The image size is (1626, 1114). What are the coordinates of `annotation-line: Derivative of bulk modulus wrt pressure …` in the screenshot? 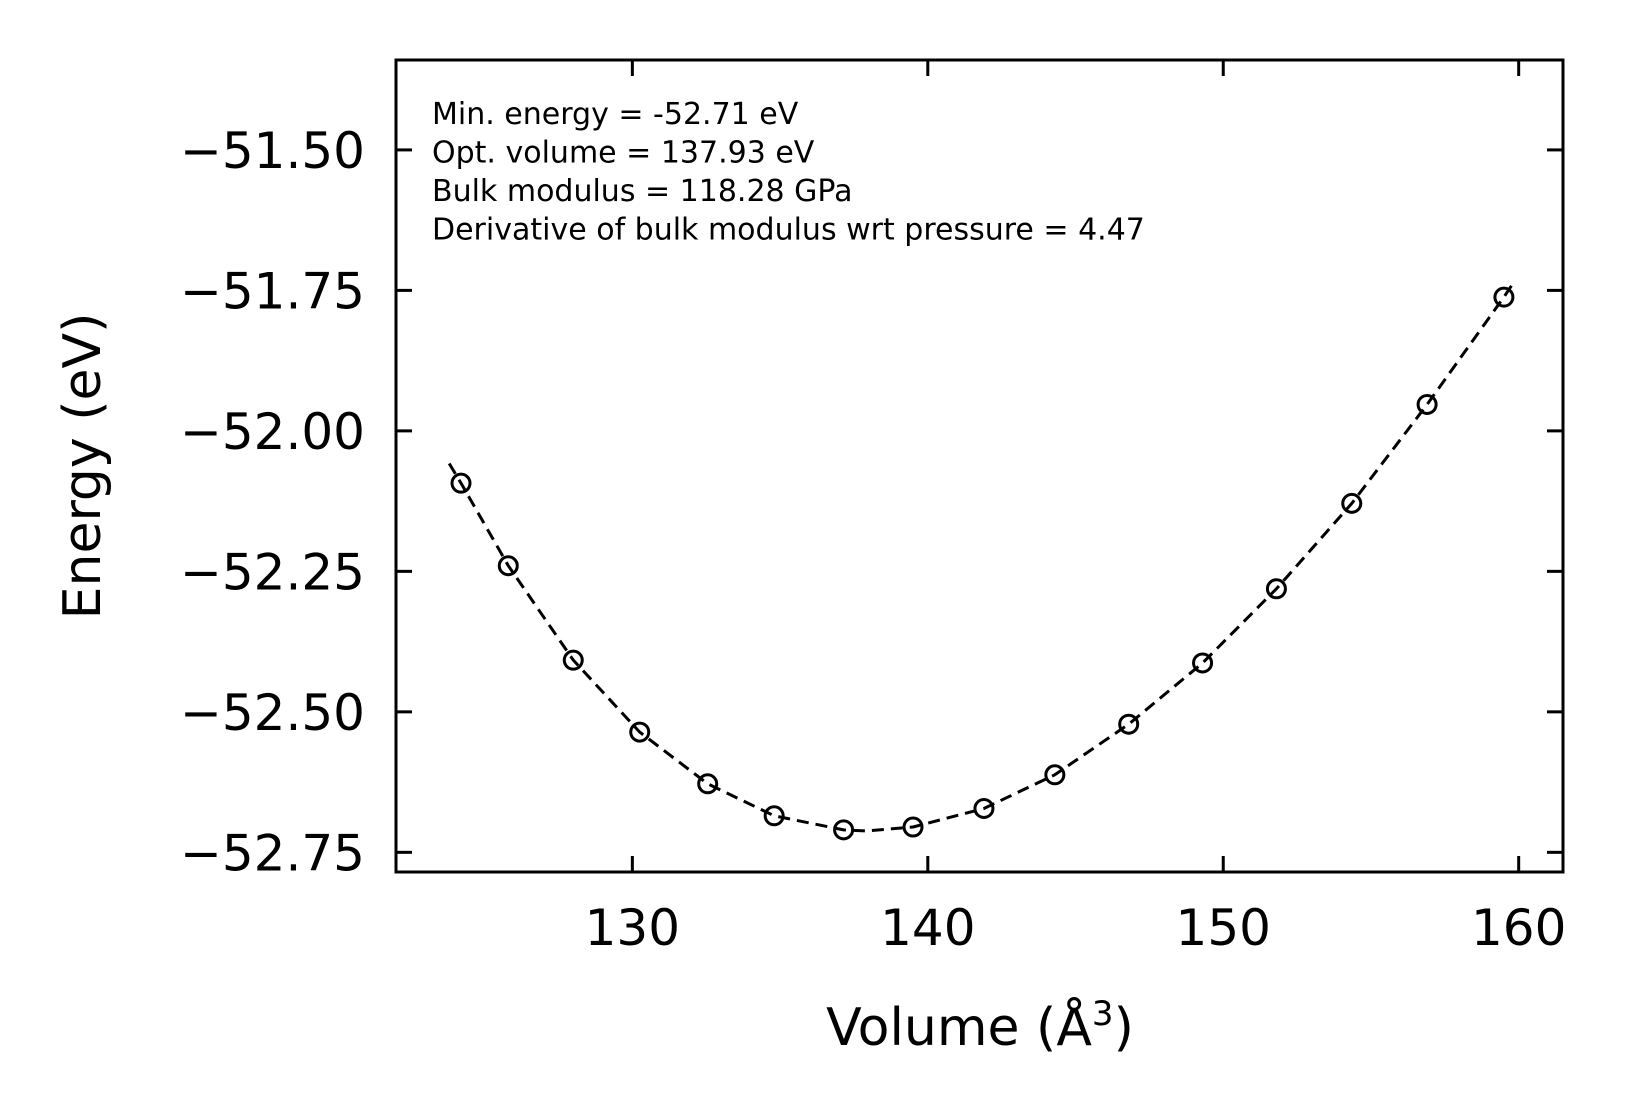 It's located at (788, 230).